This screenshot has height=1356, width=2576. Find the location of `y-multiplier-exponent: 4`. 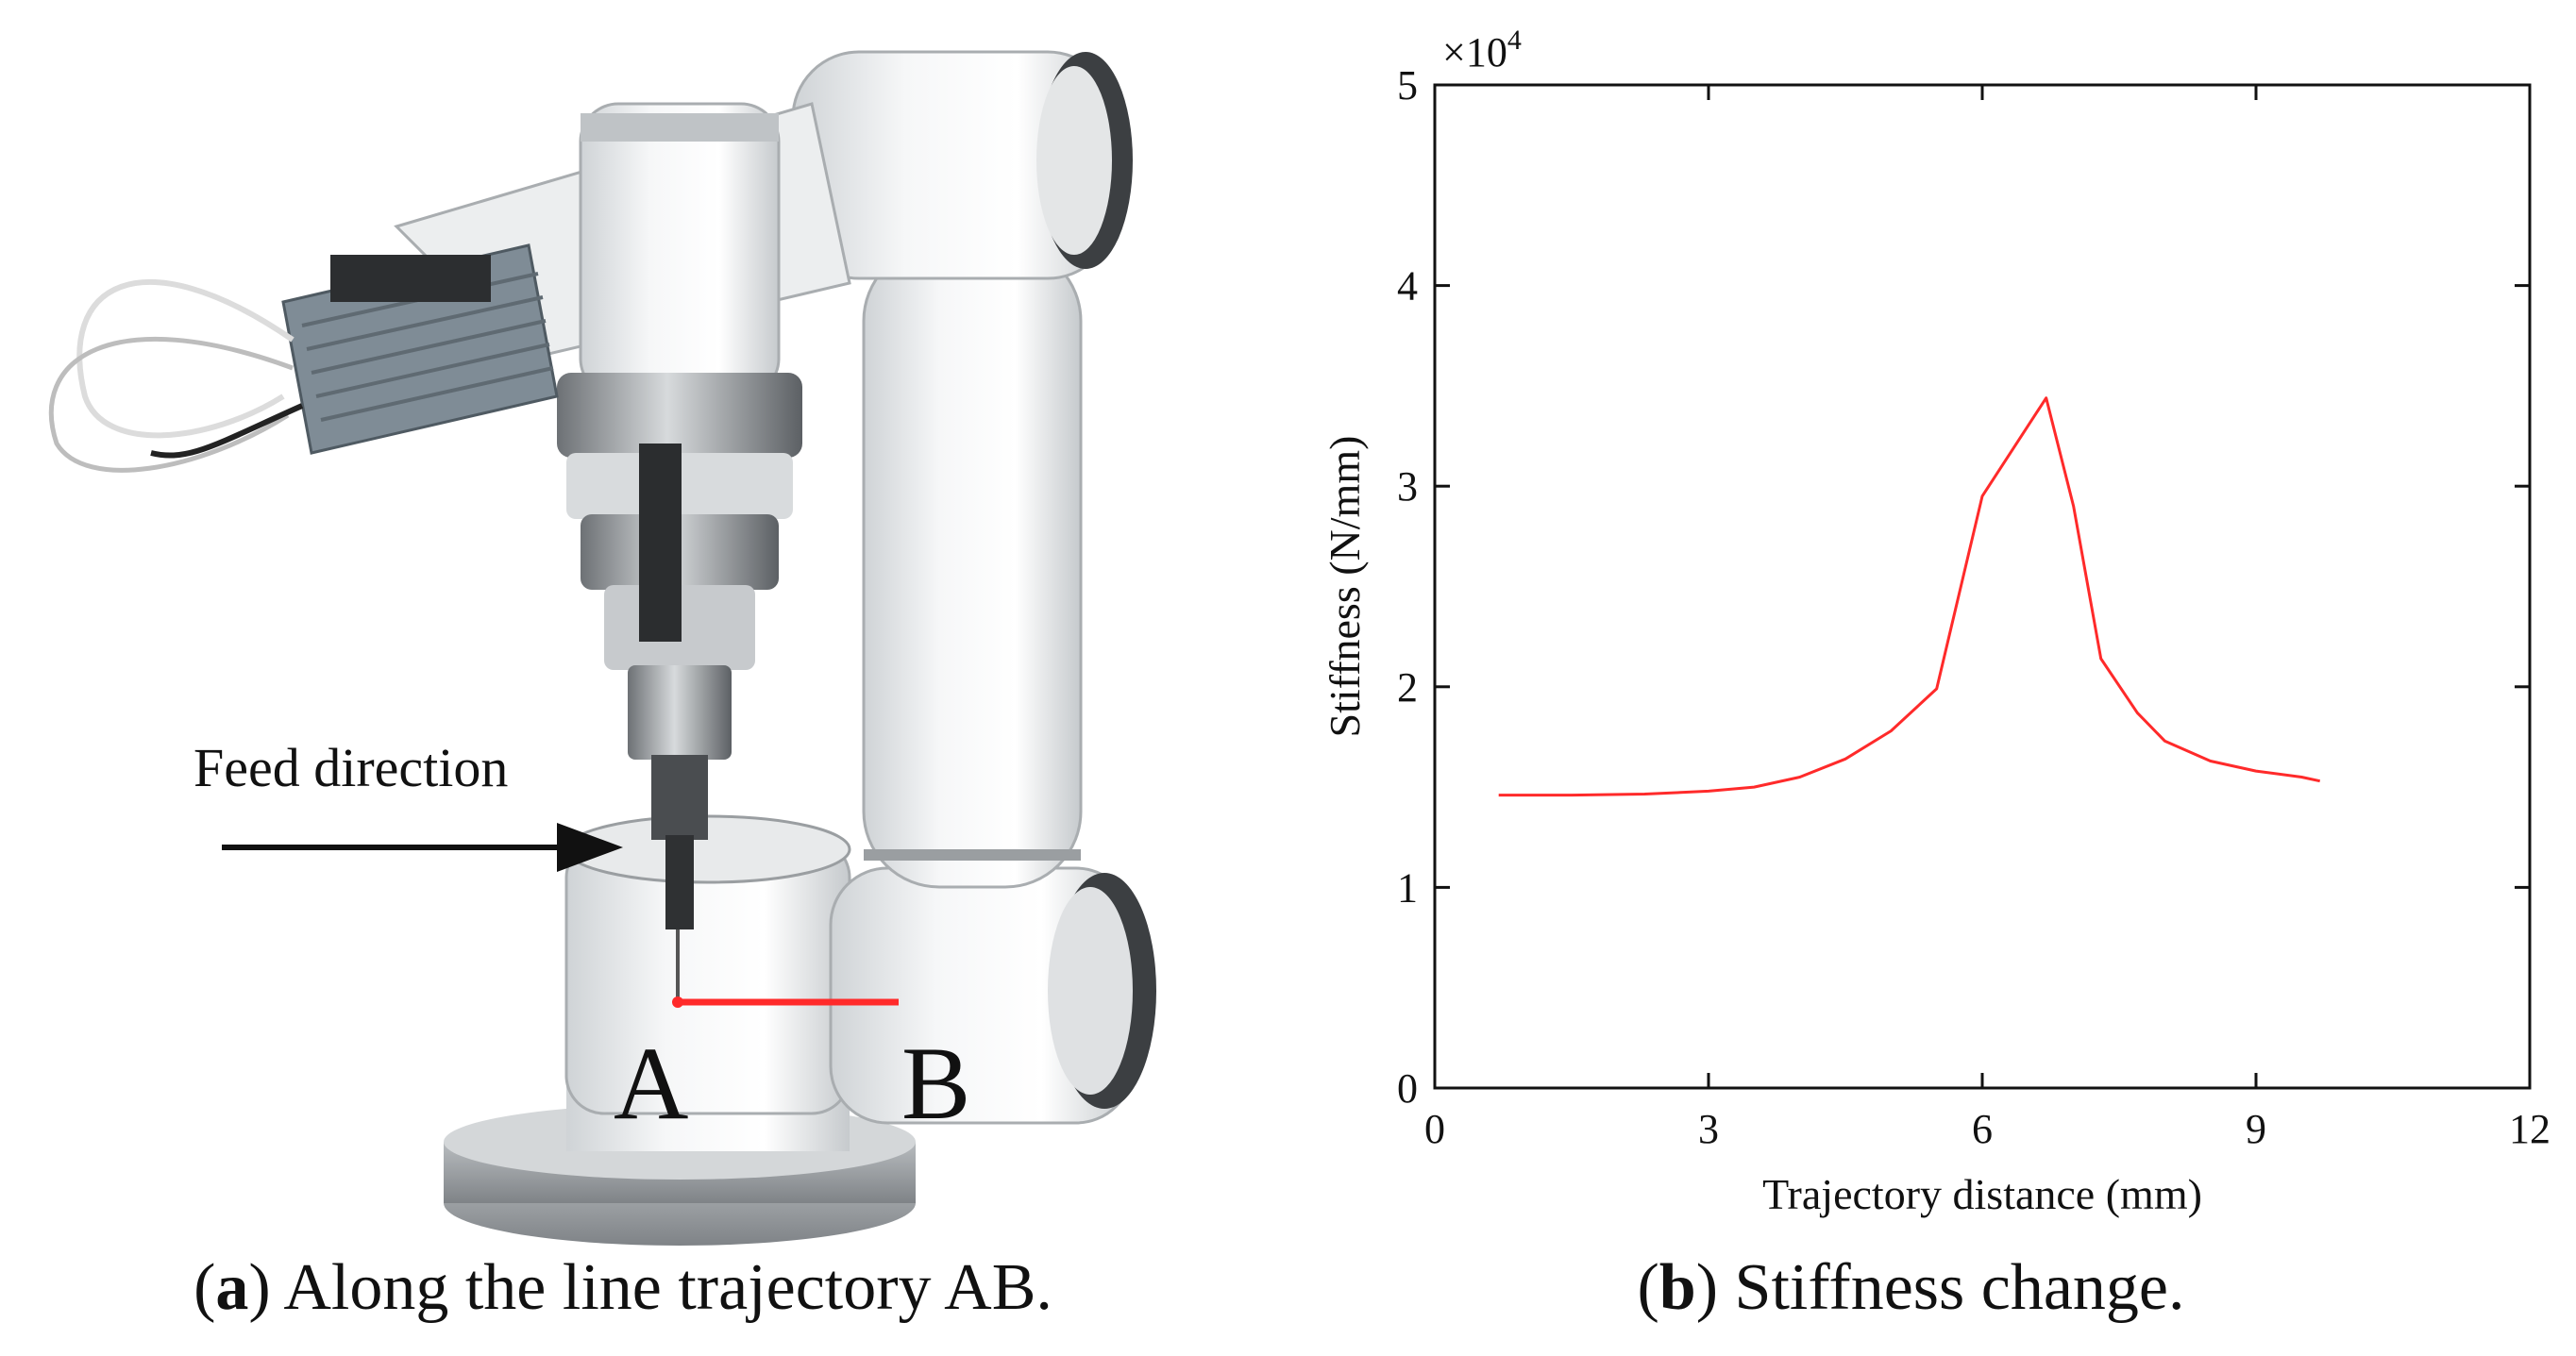

y-multiplier-exponent: 4 is located at coordinates (1514, 40).